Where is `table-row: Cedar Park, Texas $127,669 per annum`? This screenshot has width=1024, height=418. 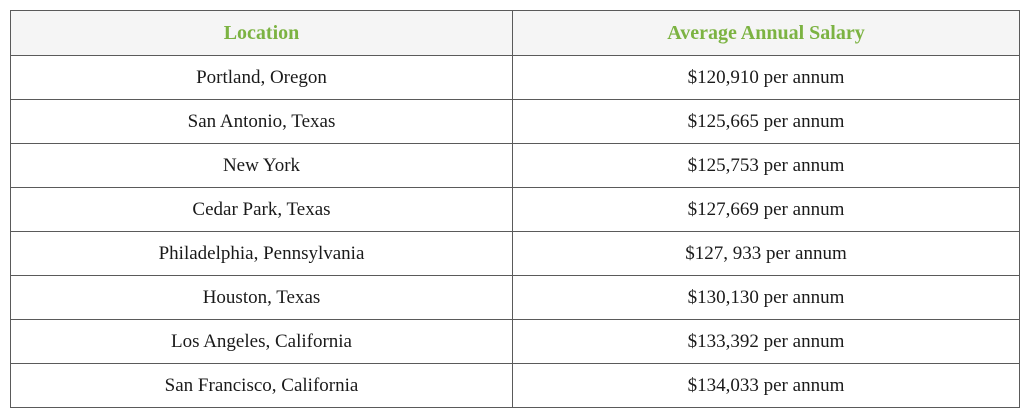
table-row: Cedar Park, Texas $127,669 per annum is located at coordinates (515, 209).